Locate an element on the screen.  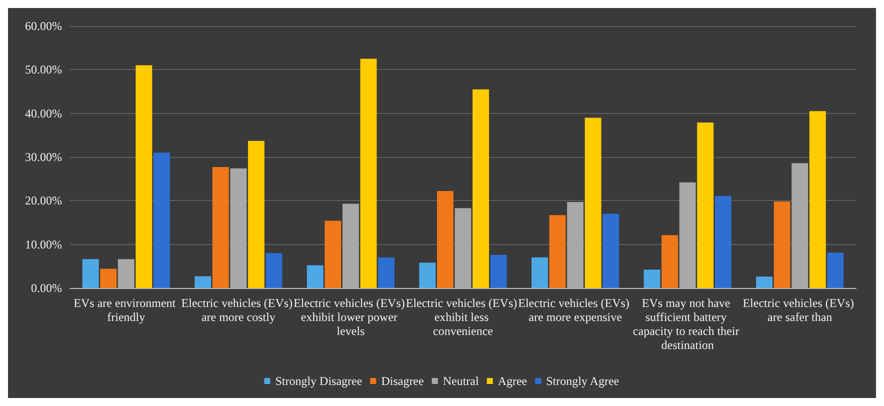
legend-label: Agree is located at coordinates (513, 381).